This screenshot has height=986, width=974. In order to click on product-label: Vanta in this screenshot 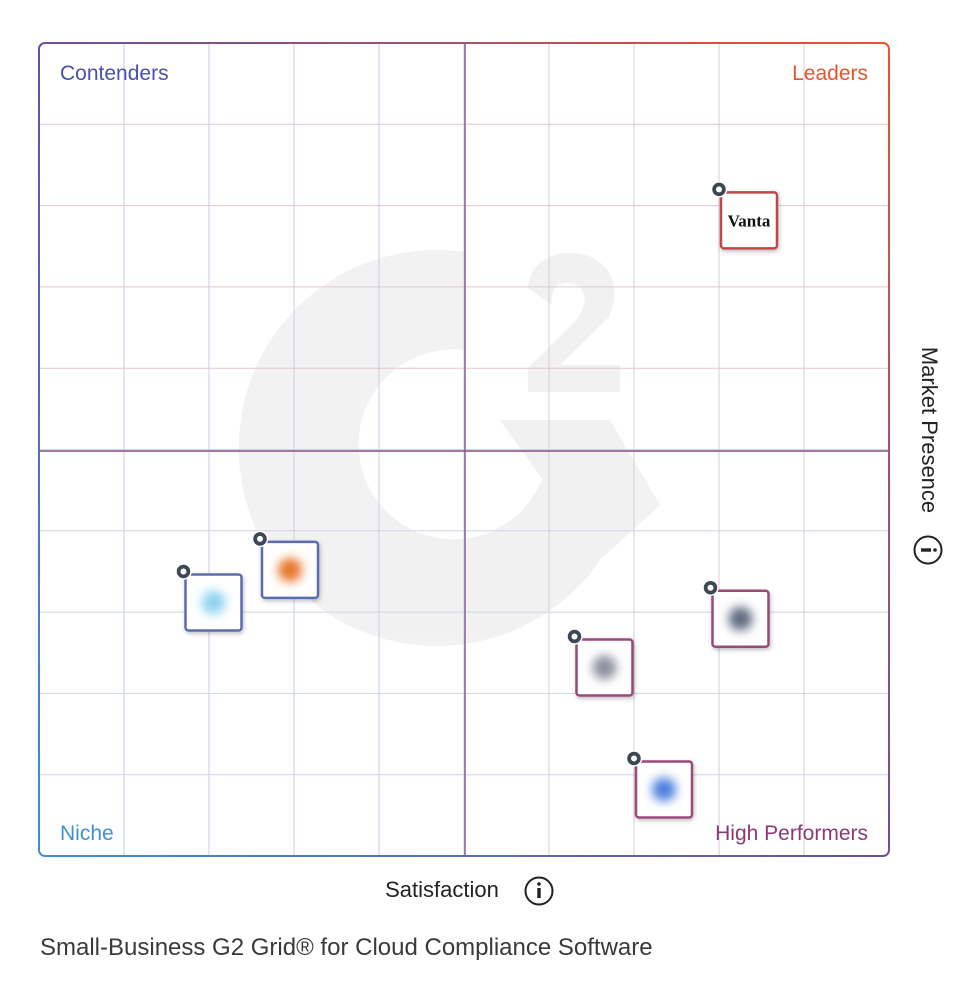, I will do `click(749, 220)`.